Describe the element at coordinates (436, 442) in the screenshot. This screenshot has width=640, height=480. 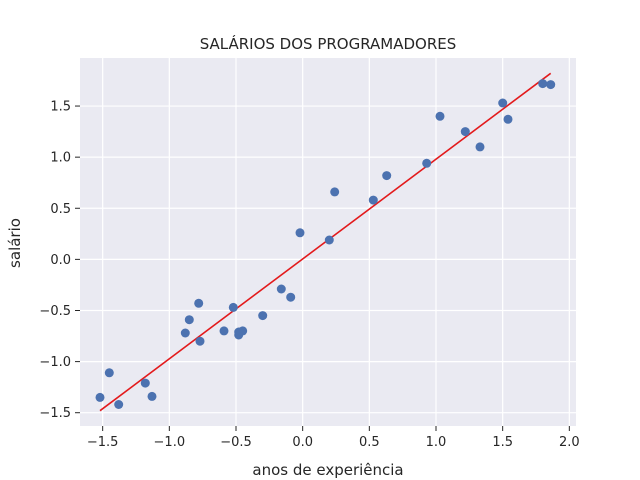
I see `x-tick-label: 1.0` at that location.